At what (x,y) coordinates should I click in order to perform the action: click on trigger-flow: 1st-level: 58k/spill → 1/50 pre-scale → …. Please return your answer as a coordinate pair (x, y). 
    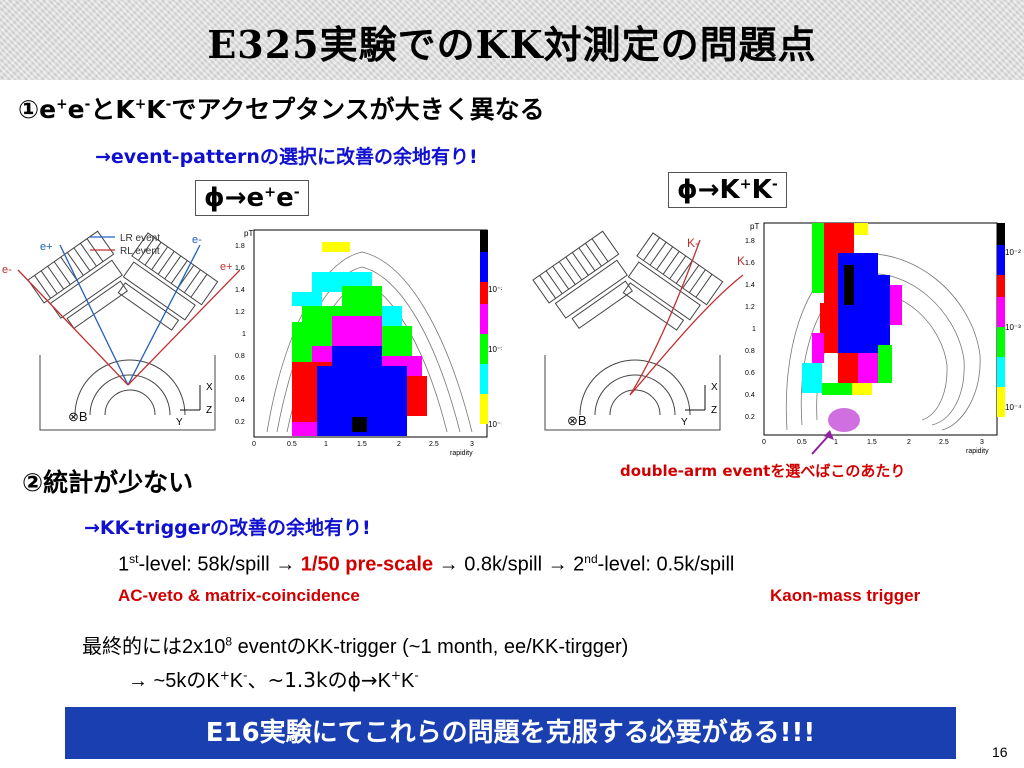
    Looking at the image, I should click on (426, 564).